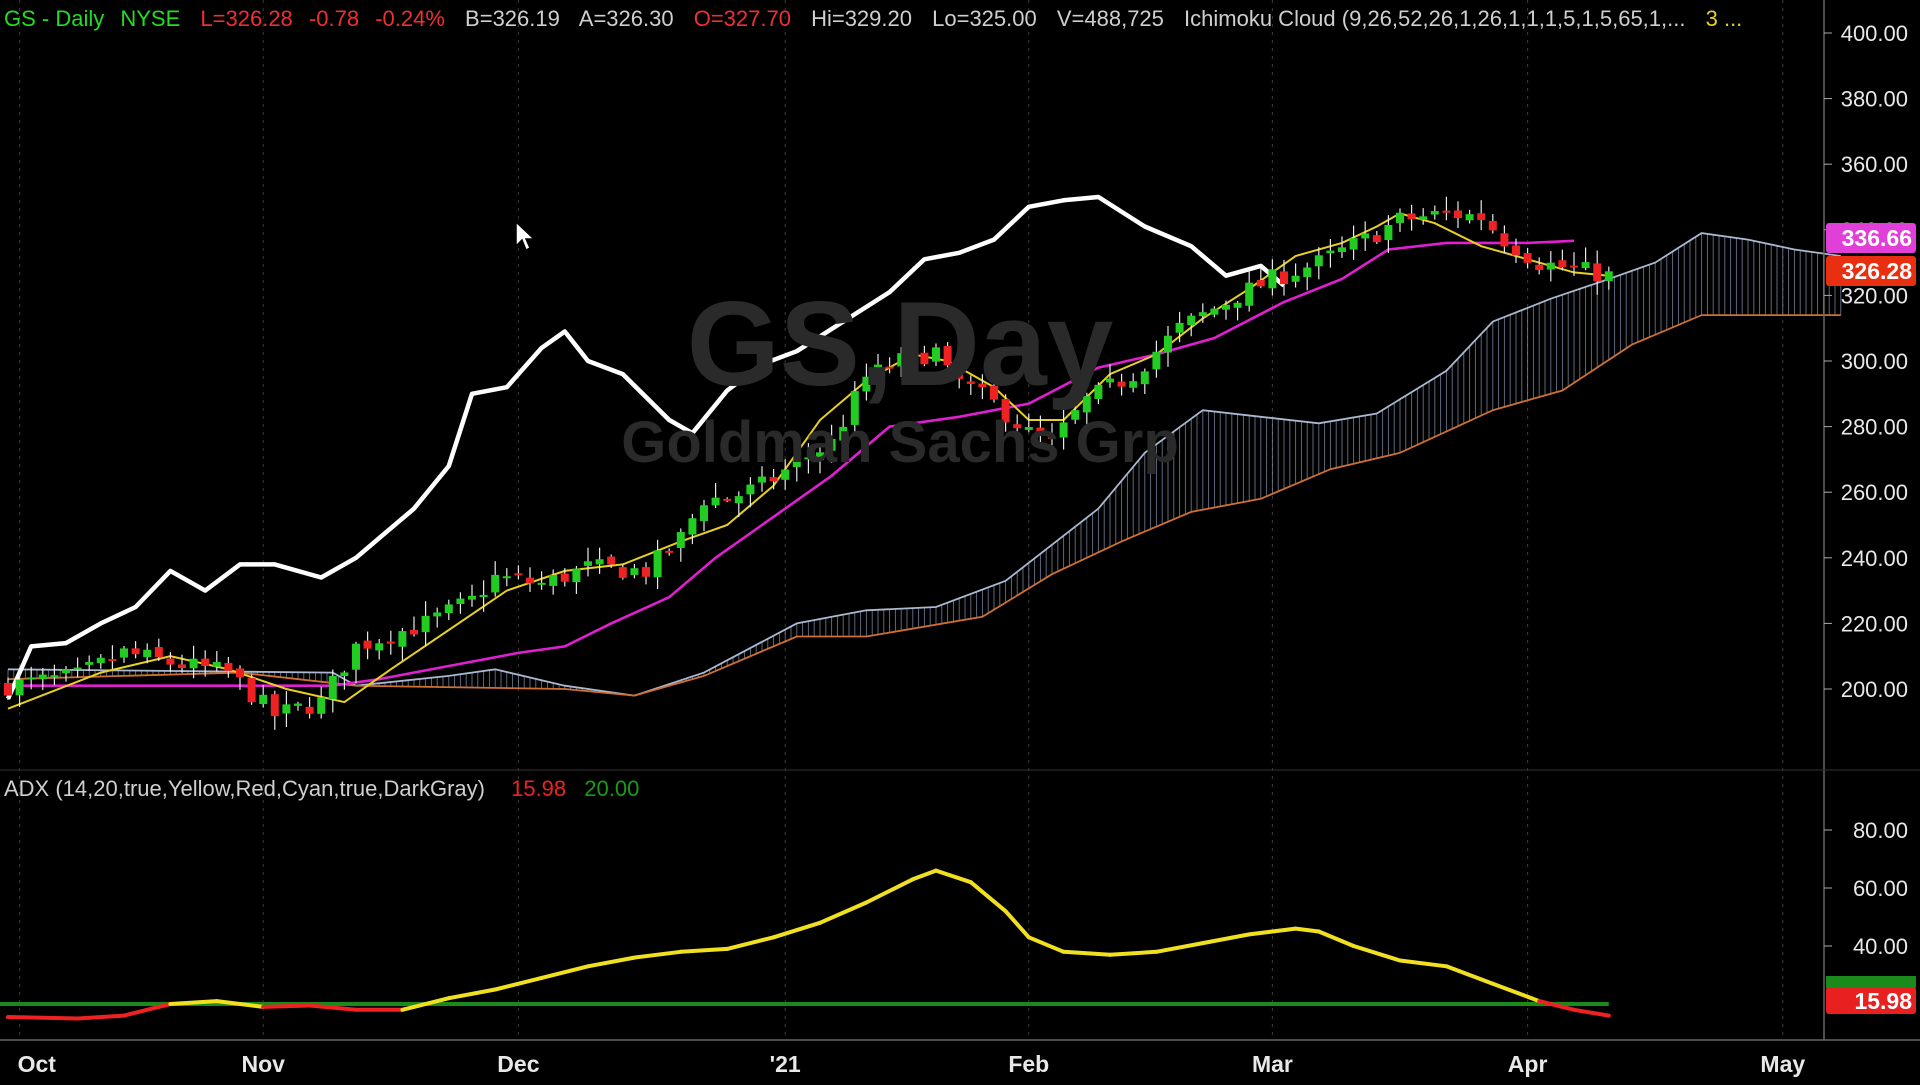 This screenshot has width=1920, height=1085. Describe the element at coordinates (805, 944) in the screenshot. I see `adx-panel` at that location.